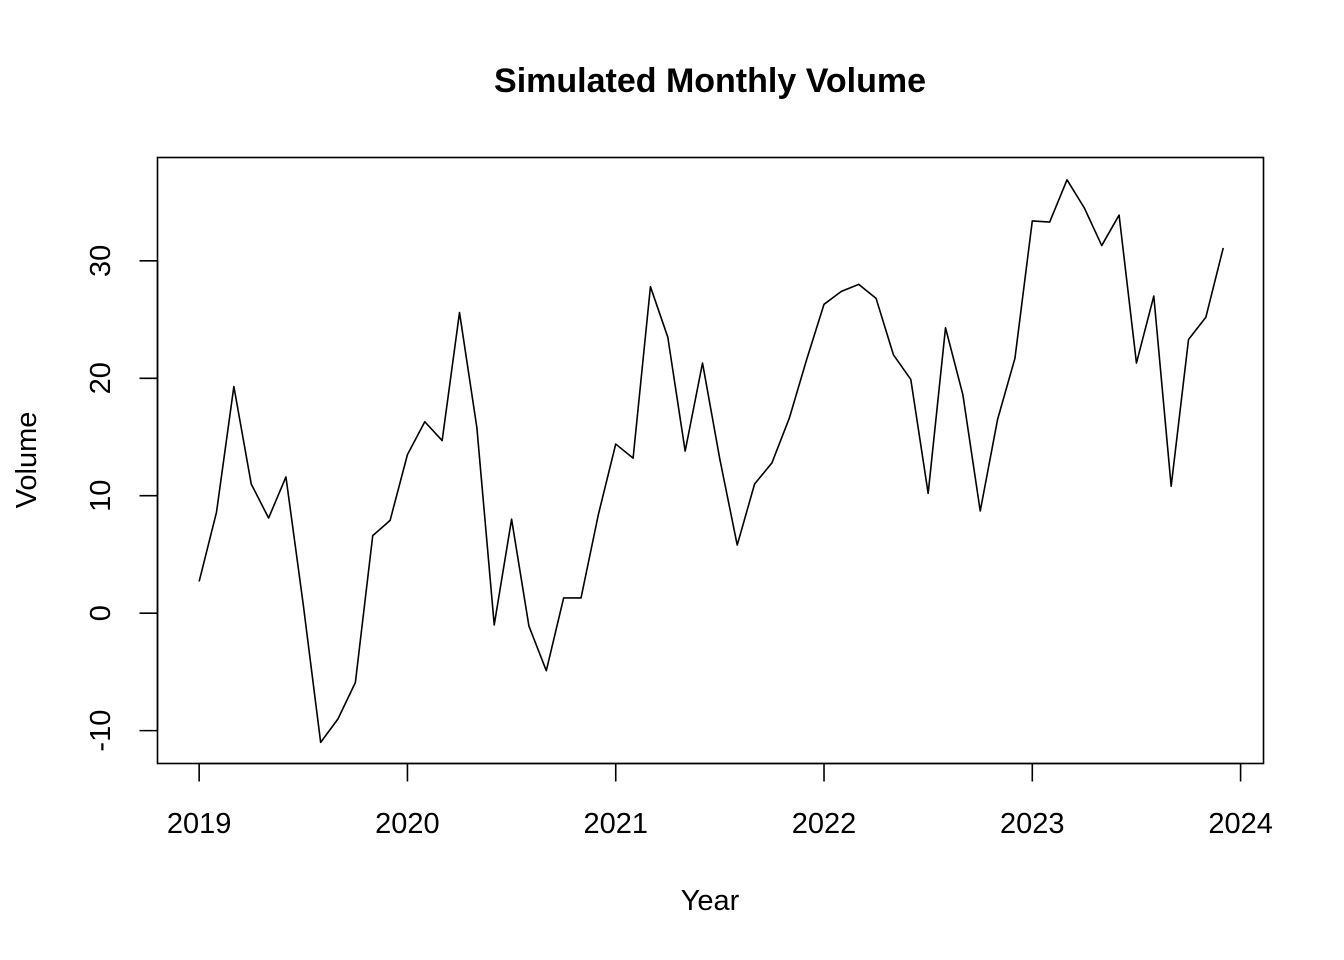  I want to click on y-axis: -10 0 10 20 30, so click(122, 498).